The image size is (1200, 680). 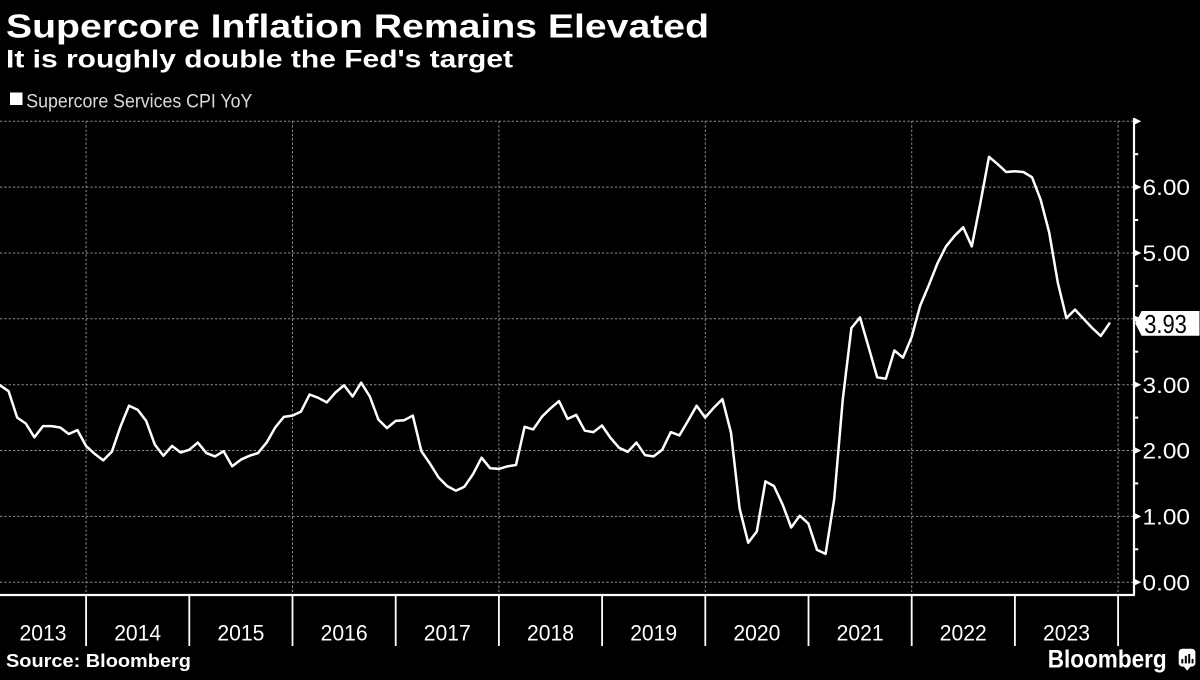 I want to click on svg-text: 2023, so click(x=1066, y=633).